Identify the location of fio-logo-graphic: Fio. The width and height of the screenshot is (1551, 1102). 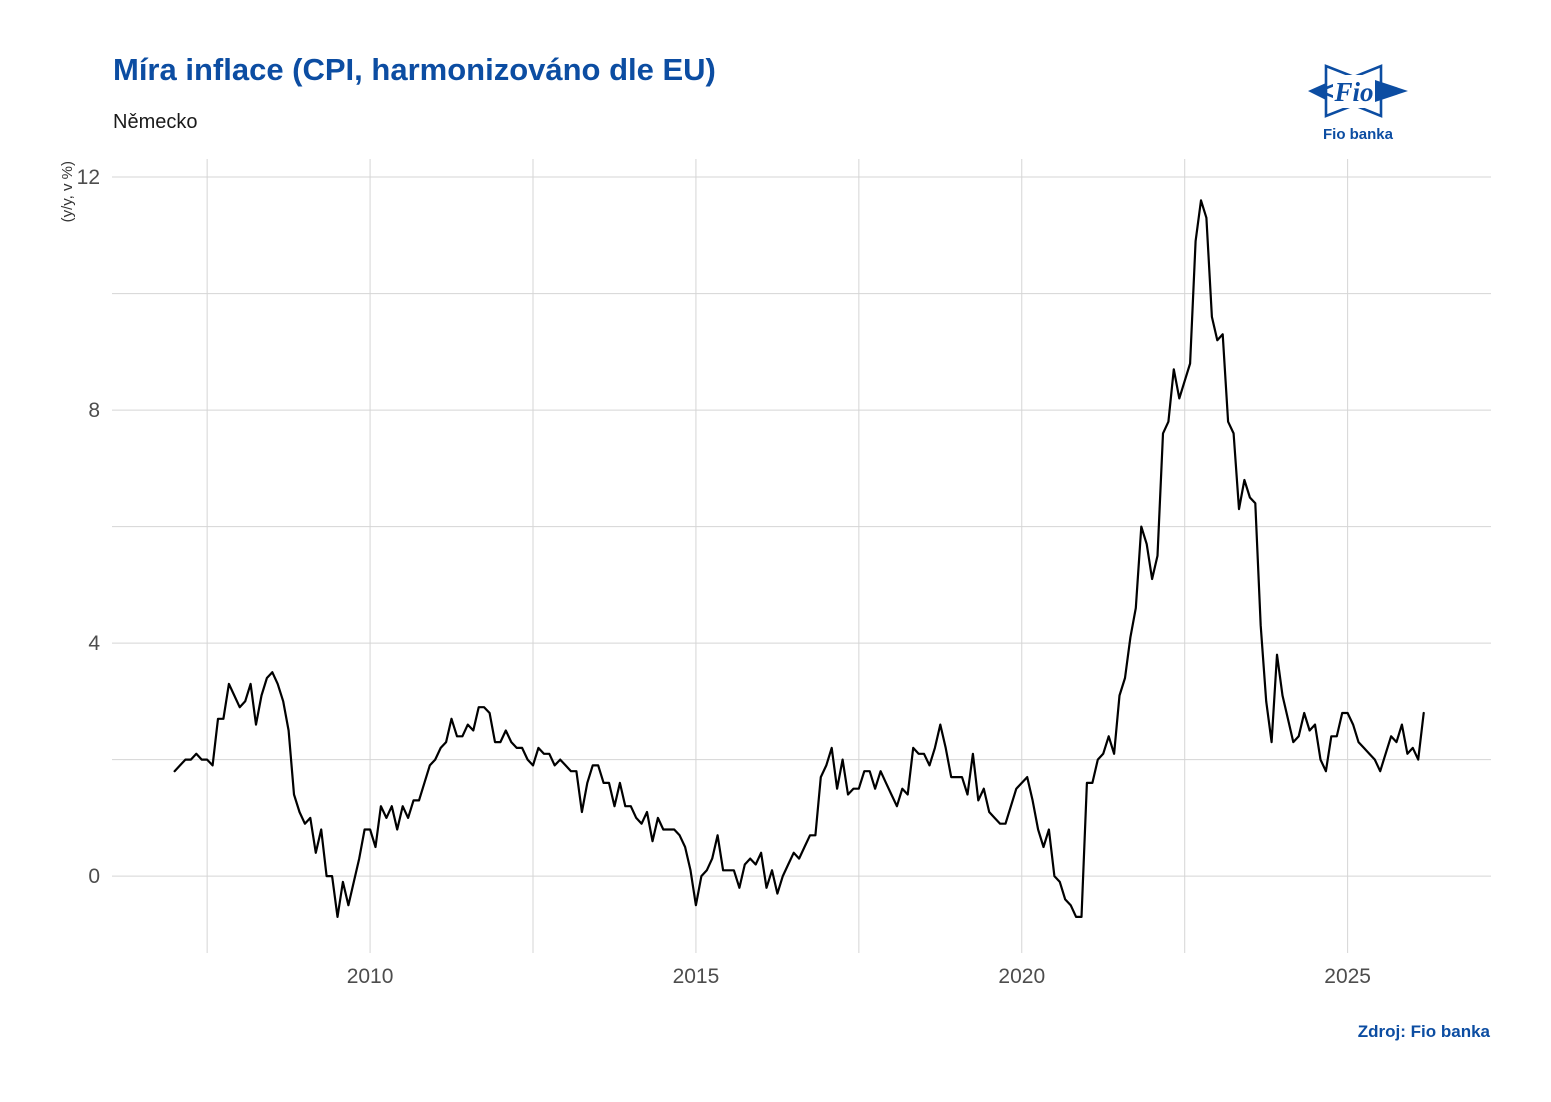
(1358, 91).